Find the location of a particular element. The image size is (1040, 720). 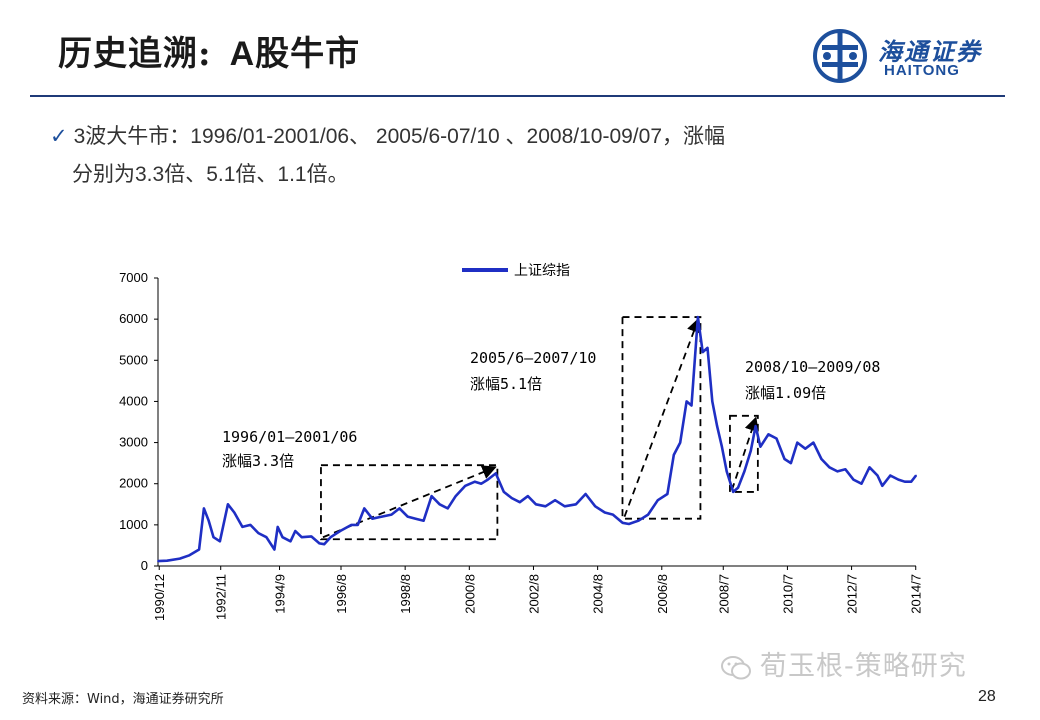

y-tick-label: 1000 is located at coordinates (133, 524).